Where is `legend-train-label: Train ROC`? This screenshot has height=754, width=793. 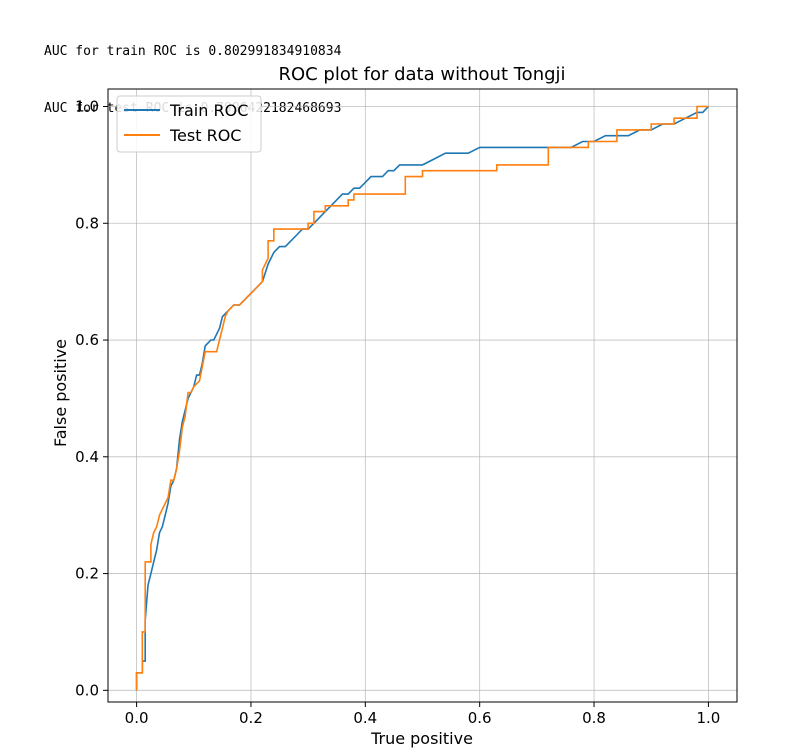
legend-train-label: Train ROC is located at coordinates (208, 110).